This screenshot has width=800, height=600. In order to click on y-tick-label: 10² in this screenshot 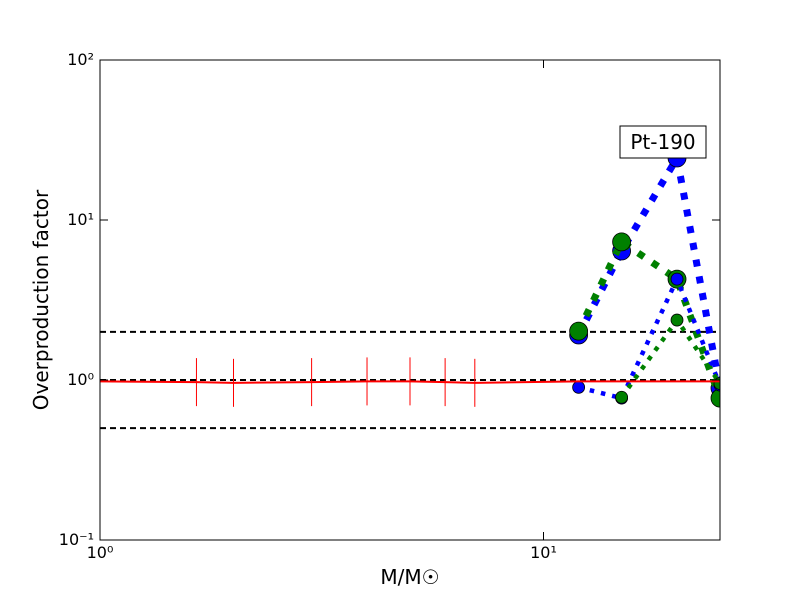, I will do `click(80, 59)`.